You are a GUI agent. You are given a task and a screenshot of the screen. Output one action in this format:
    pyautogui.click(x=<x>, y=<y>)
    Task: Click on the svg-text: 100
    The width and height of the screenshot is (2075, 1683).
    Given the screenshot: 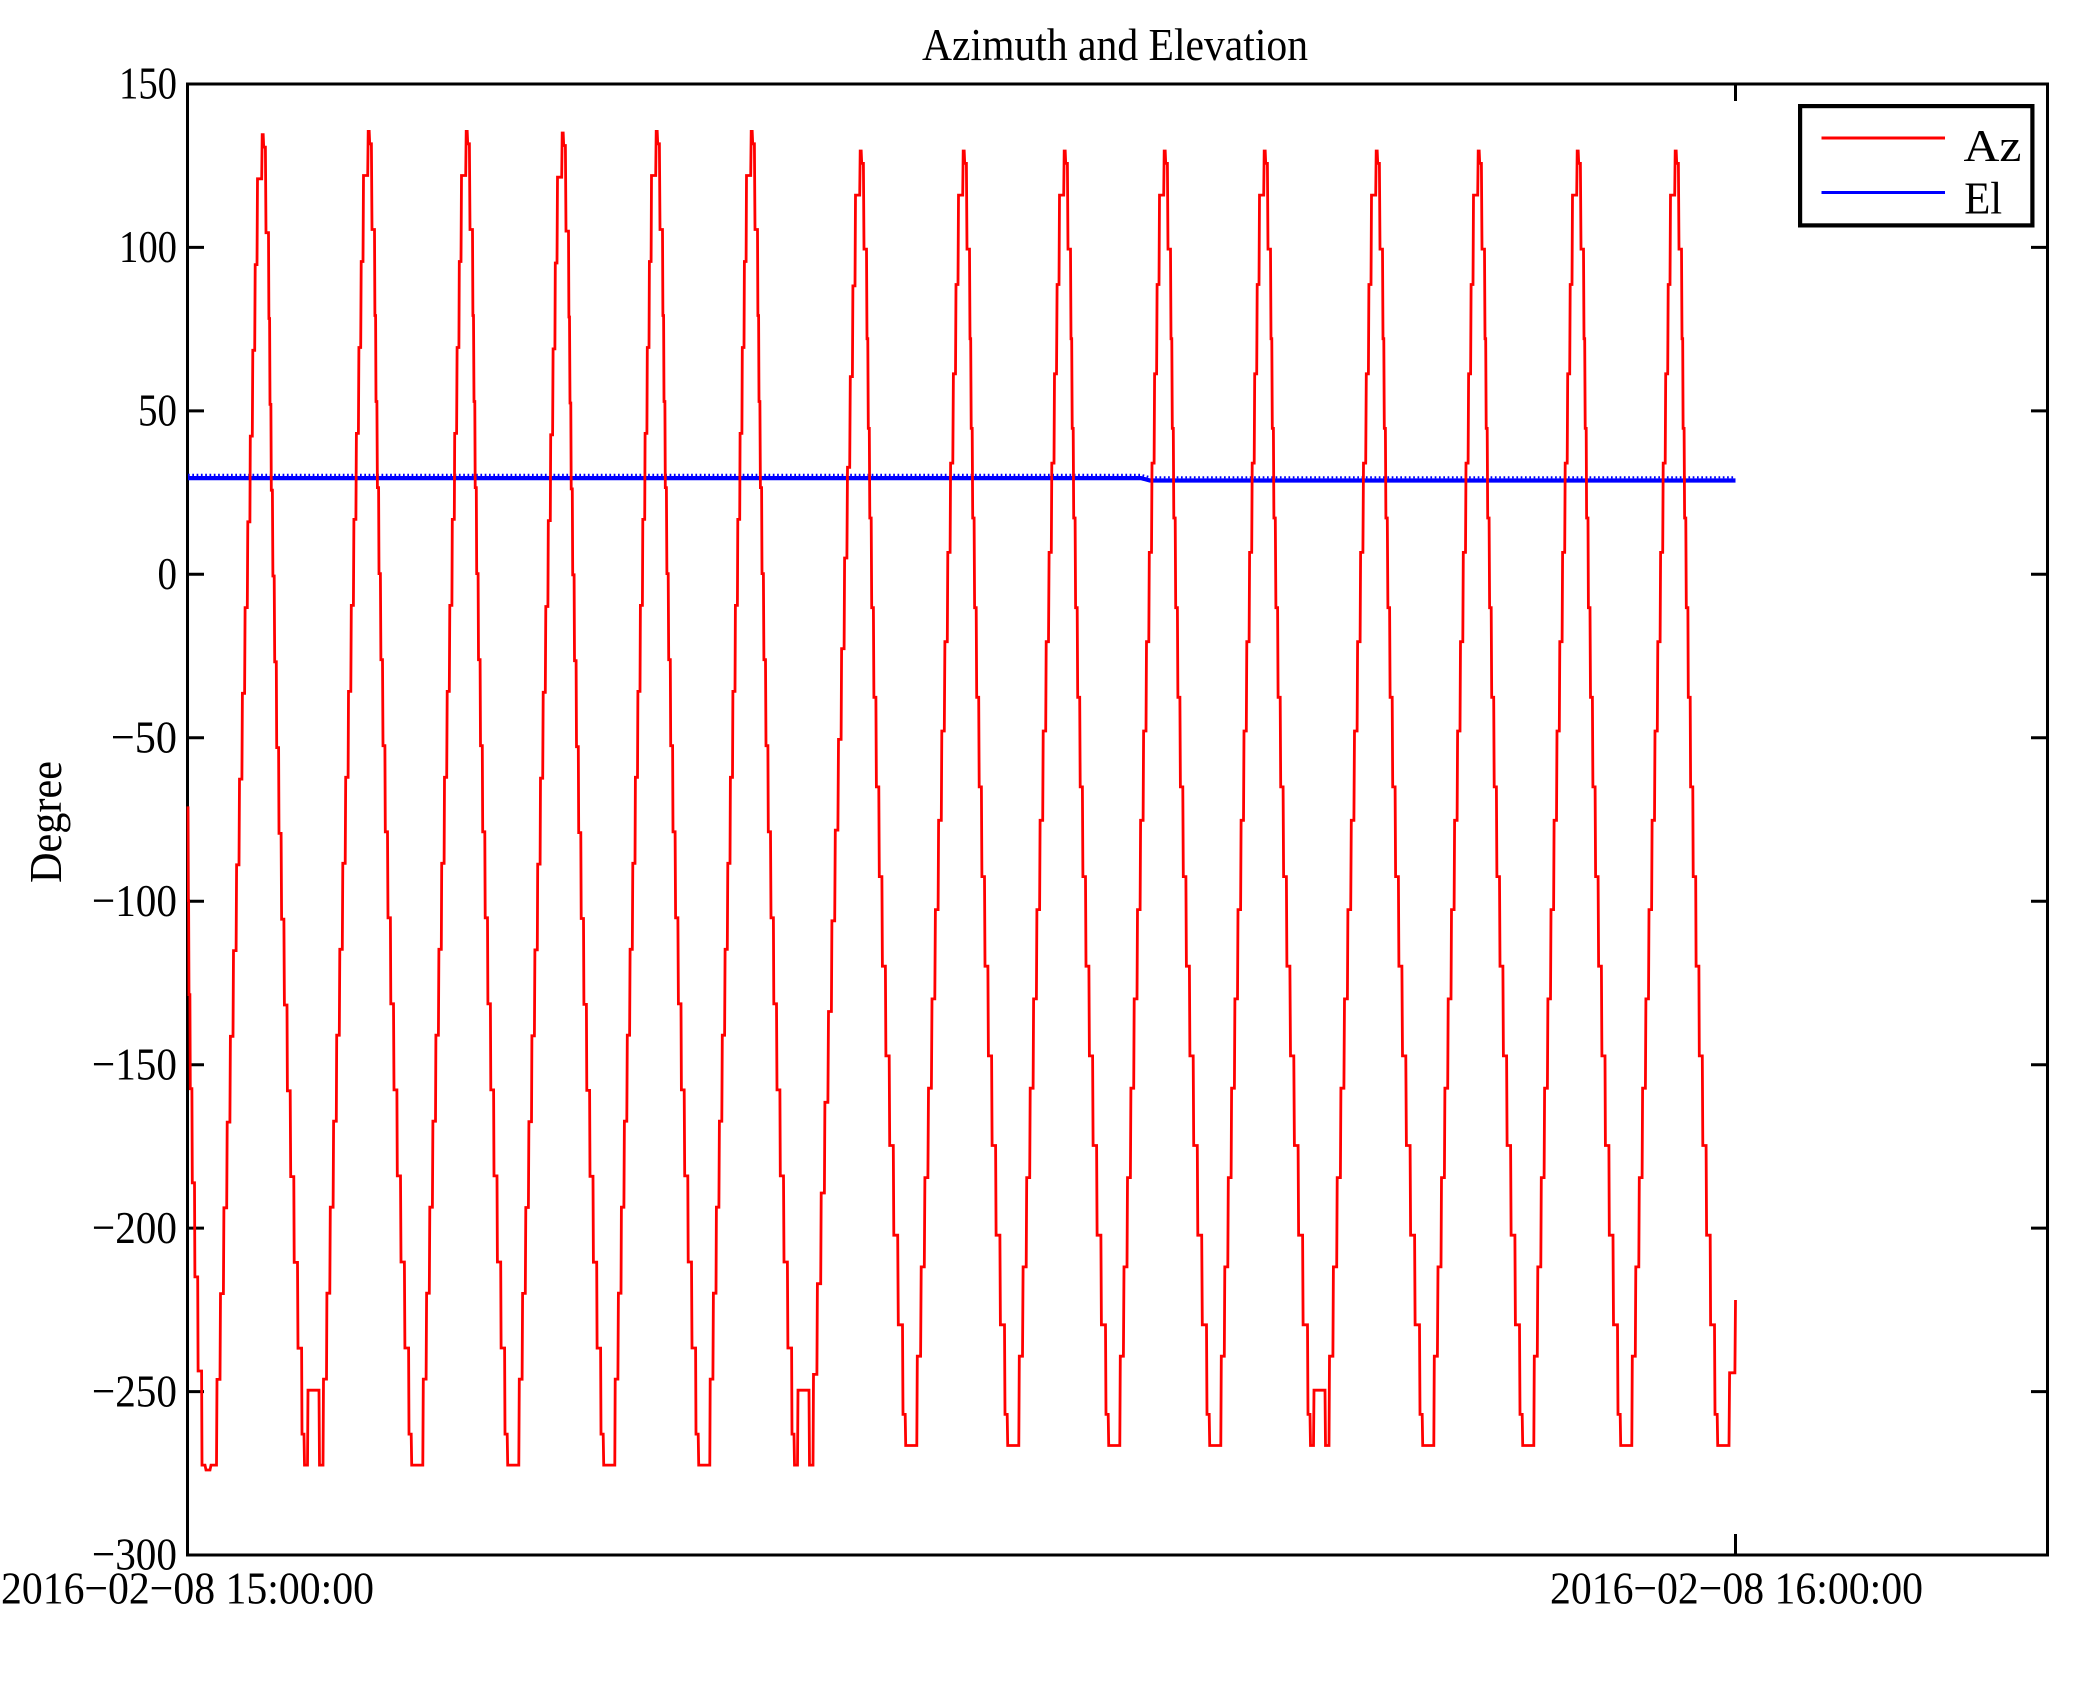 What is the action you would take?
    pyautogui.click(x=148, y=246)
    